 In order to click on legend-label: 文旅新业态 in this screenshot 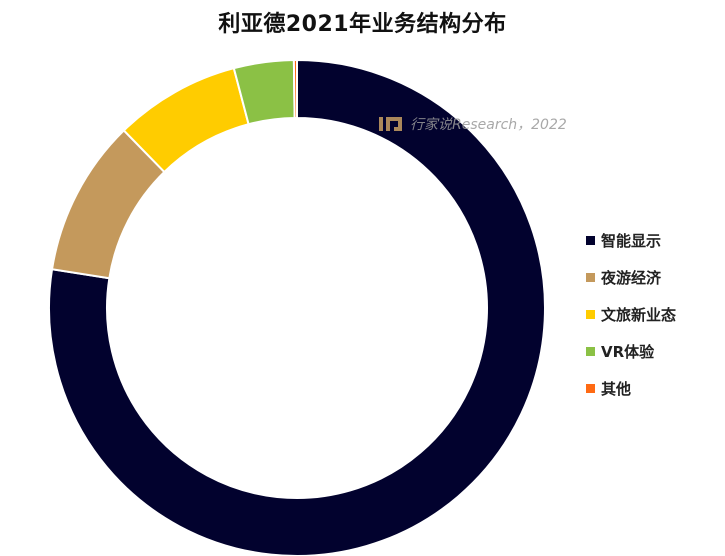, I will do `click(639, 315)`.